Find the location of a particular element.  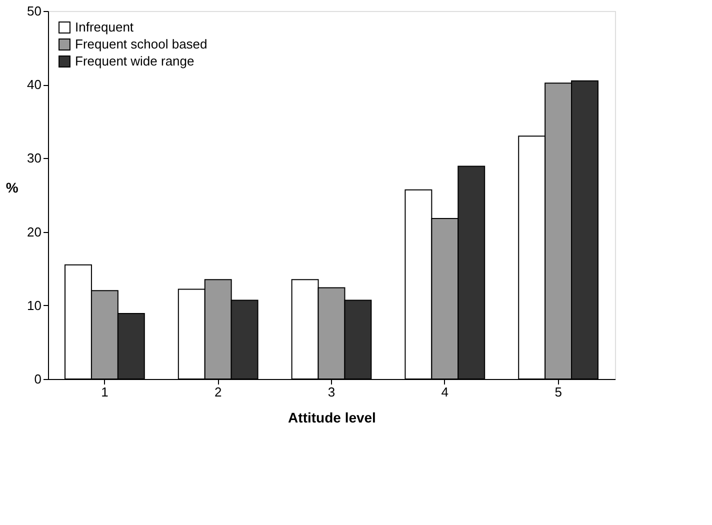

y-tick-label: 0 is located at coordinates (38, 379).